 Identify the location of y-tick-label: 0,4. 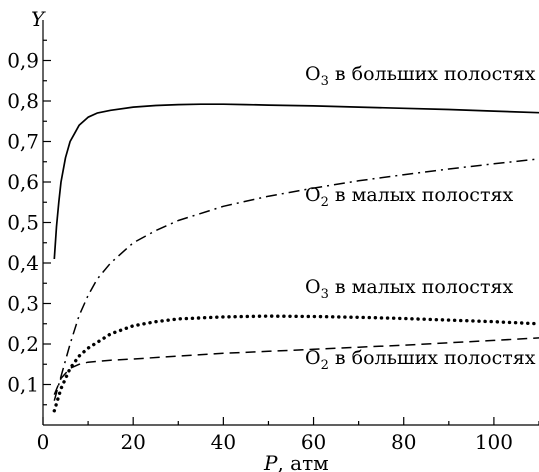
(23, 263).